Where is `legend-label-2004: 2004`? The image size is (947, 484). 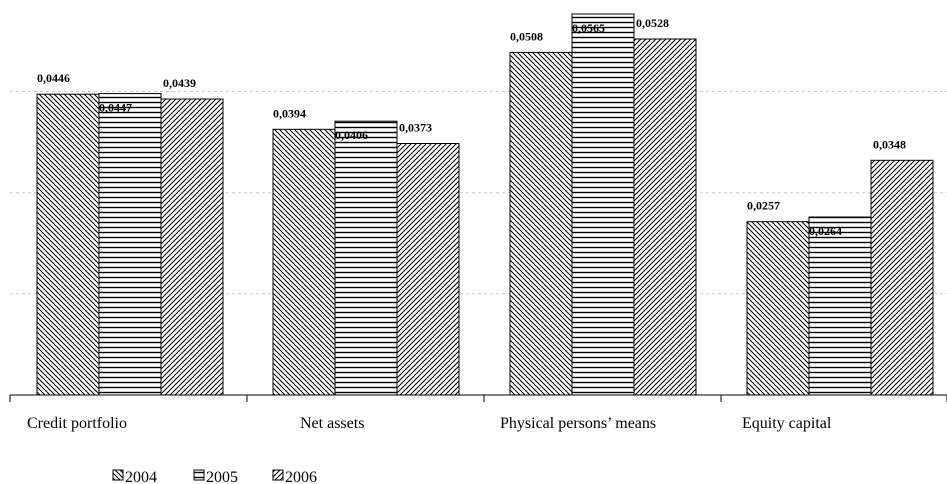
legend-label-2004: 2004 is located at coordinates (141, 476).